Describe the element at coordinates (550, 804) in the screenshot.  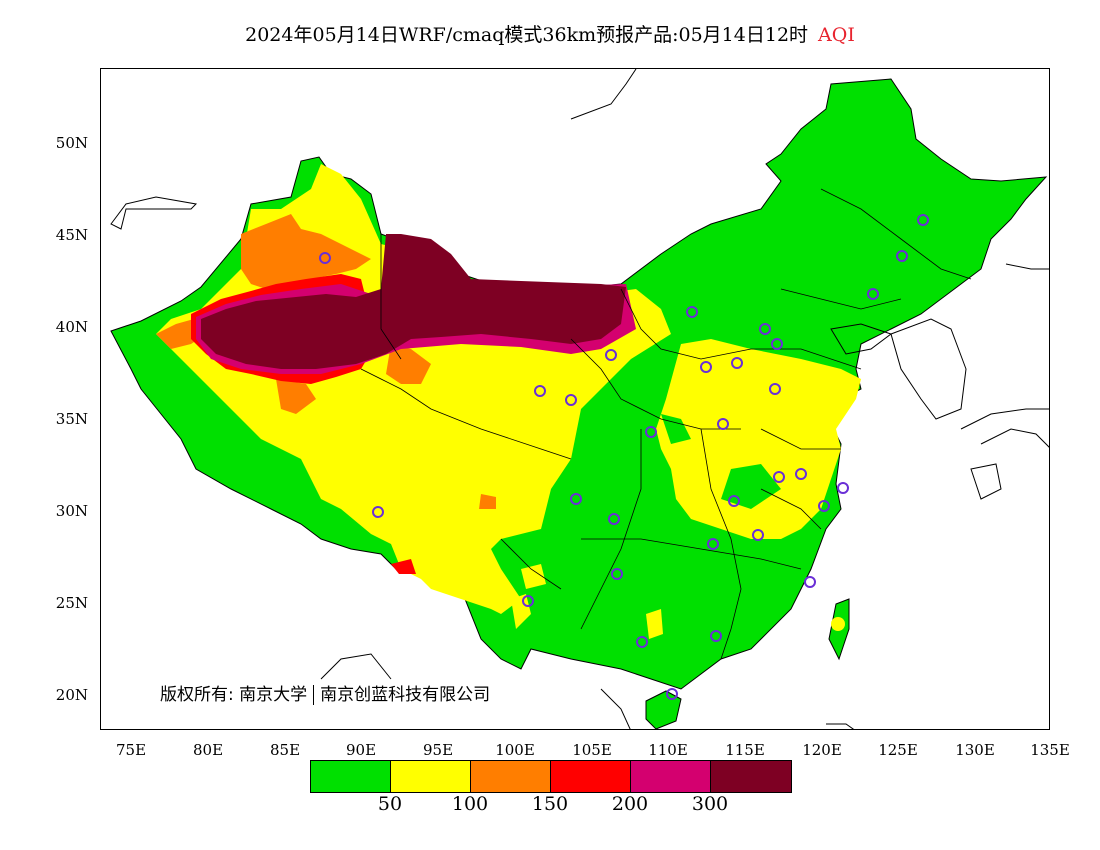
I see `colorbar-label-150: 150` at that location.